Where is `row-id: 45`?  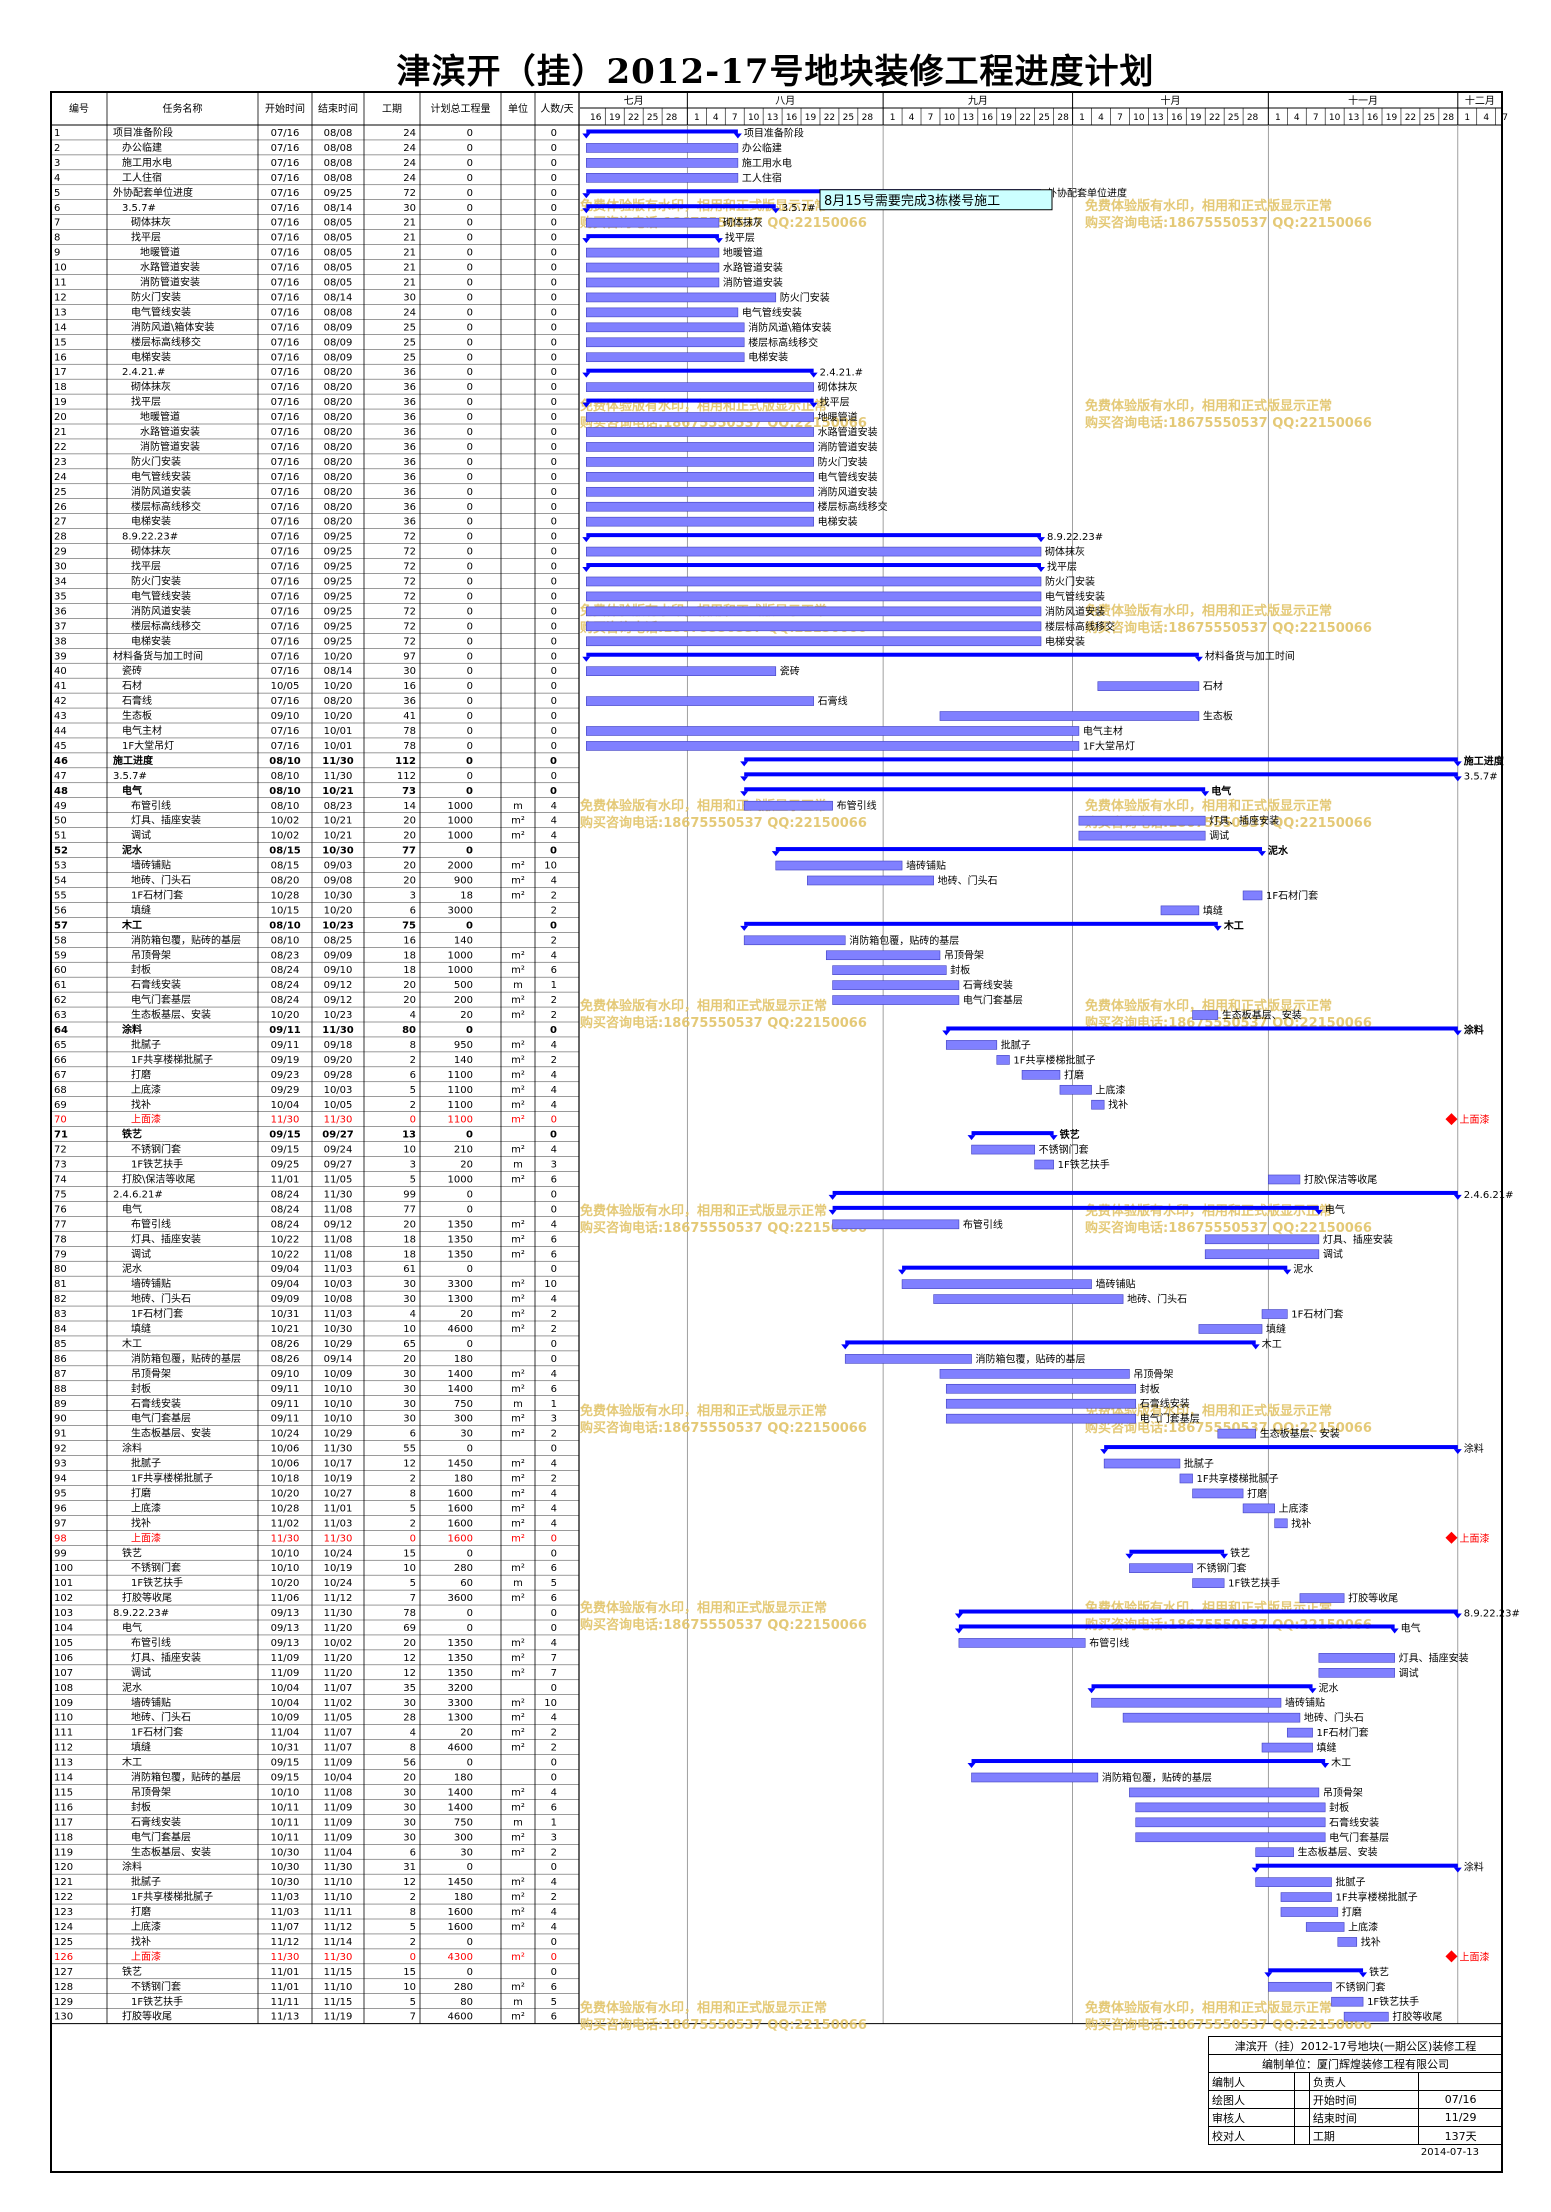
row-id: 45 is located at coordinates (60, 746).